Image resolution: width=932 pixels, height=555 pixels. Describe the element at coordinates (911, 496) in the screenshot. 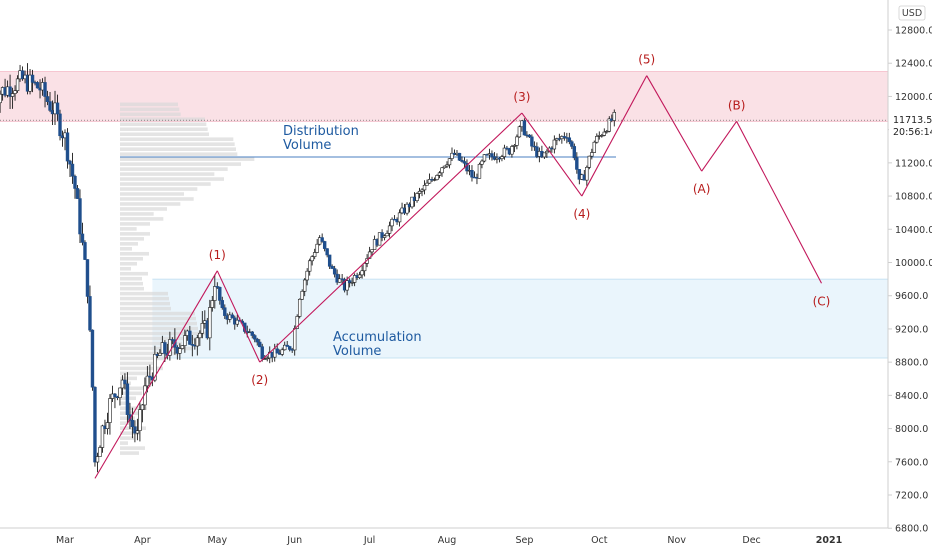

I see `y-tick-label: 7200.0` at that location.